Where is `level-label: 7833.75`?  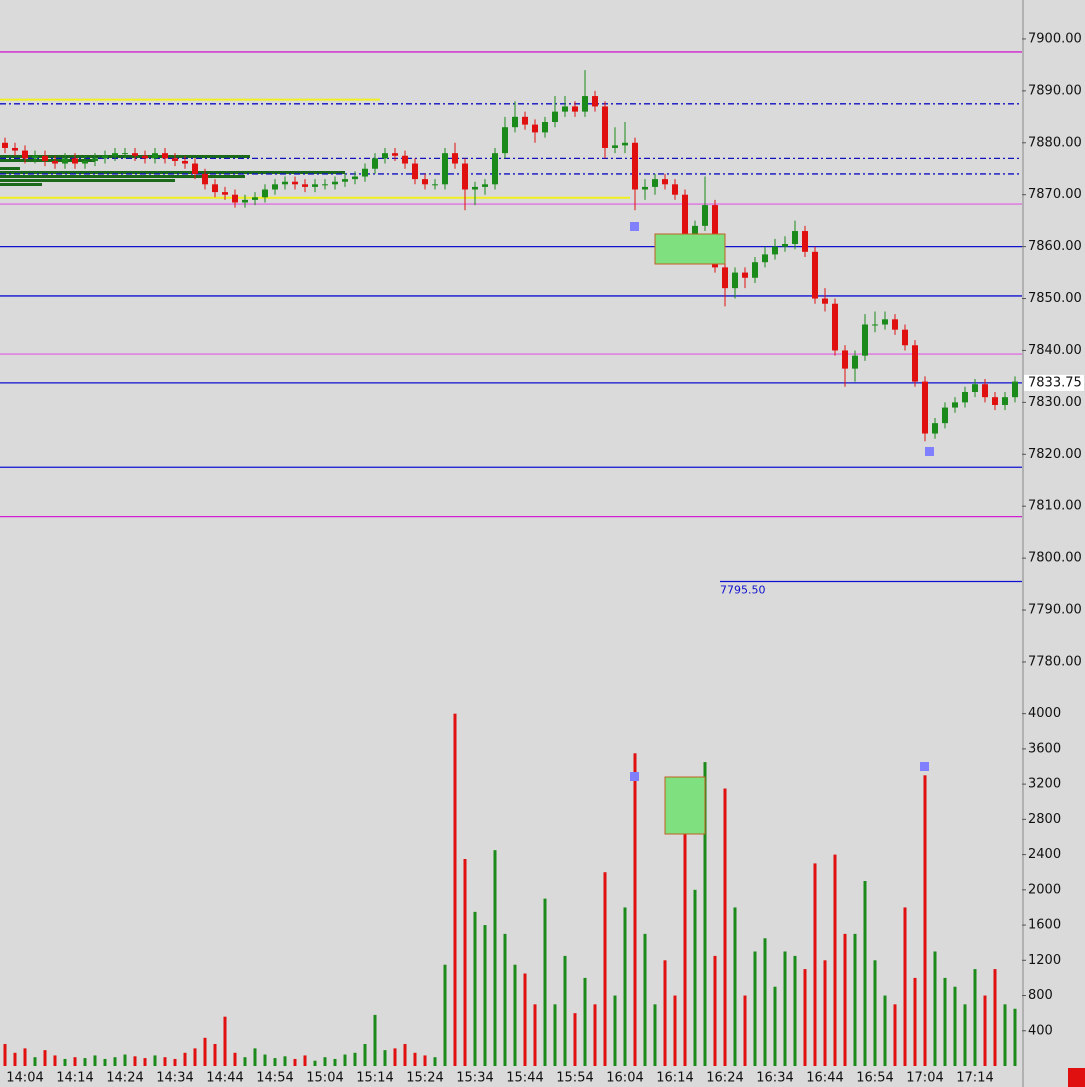
level-label: 7833.75 is located at coordinates (1055, 382).